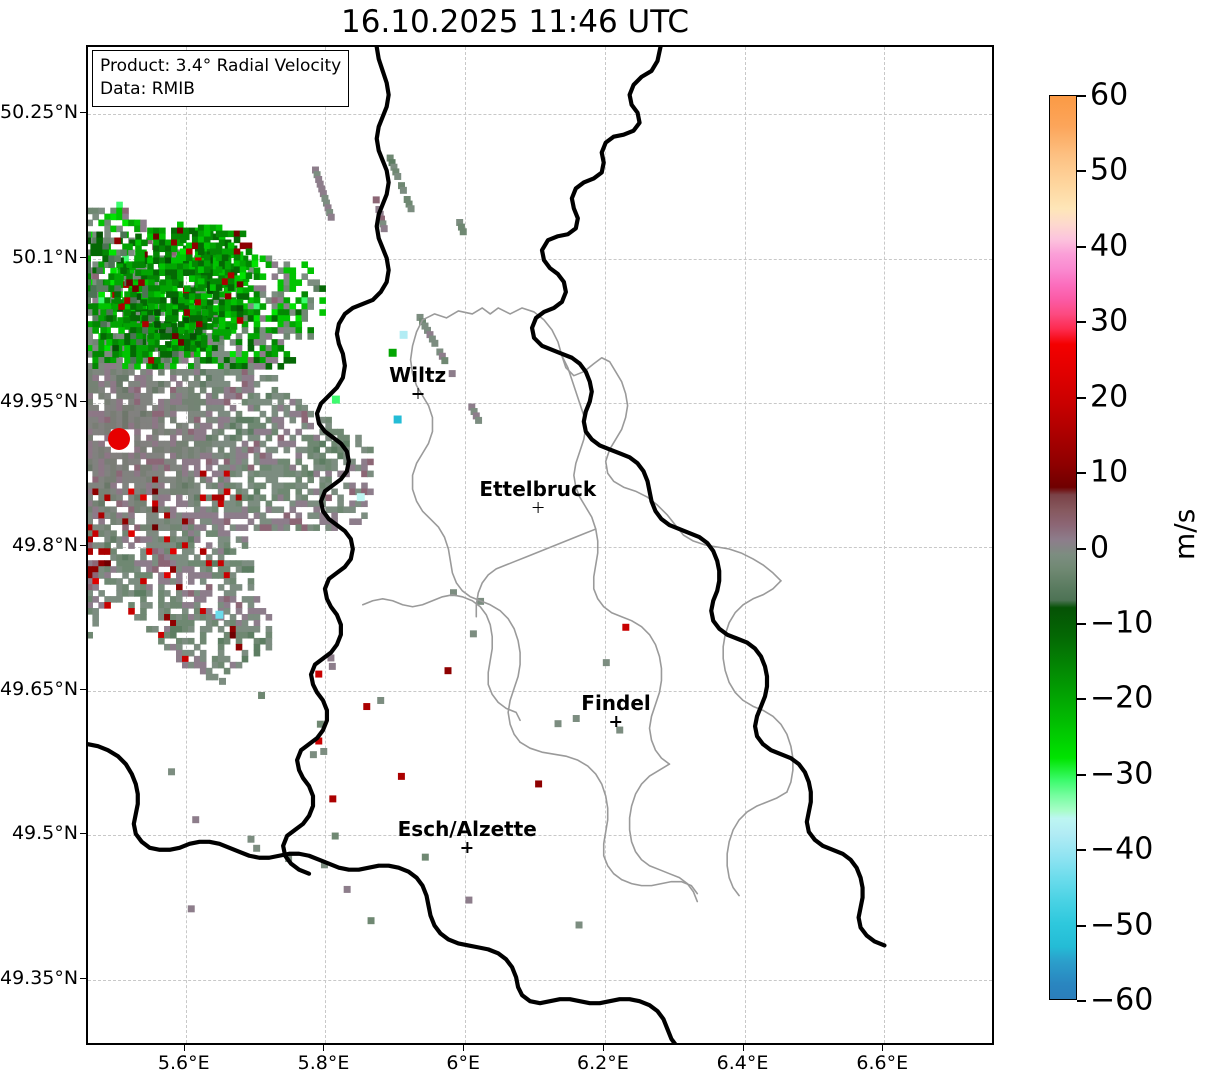 The height and width of the screenshot is (1081, 1207). What do you see at coordinates (147, 88) in the screenshot?
I see `data-source-line: Data: RMIB` at bounding box center [147, 88].